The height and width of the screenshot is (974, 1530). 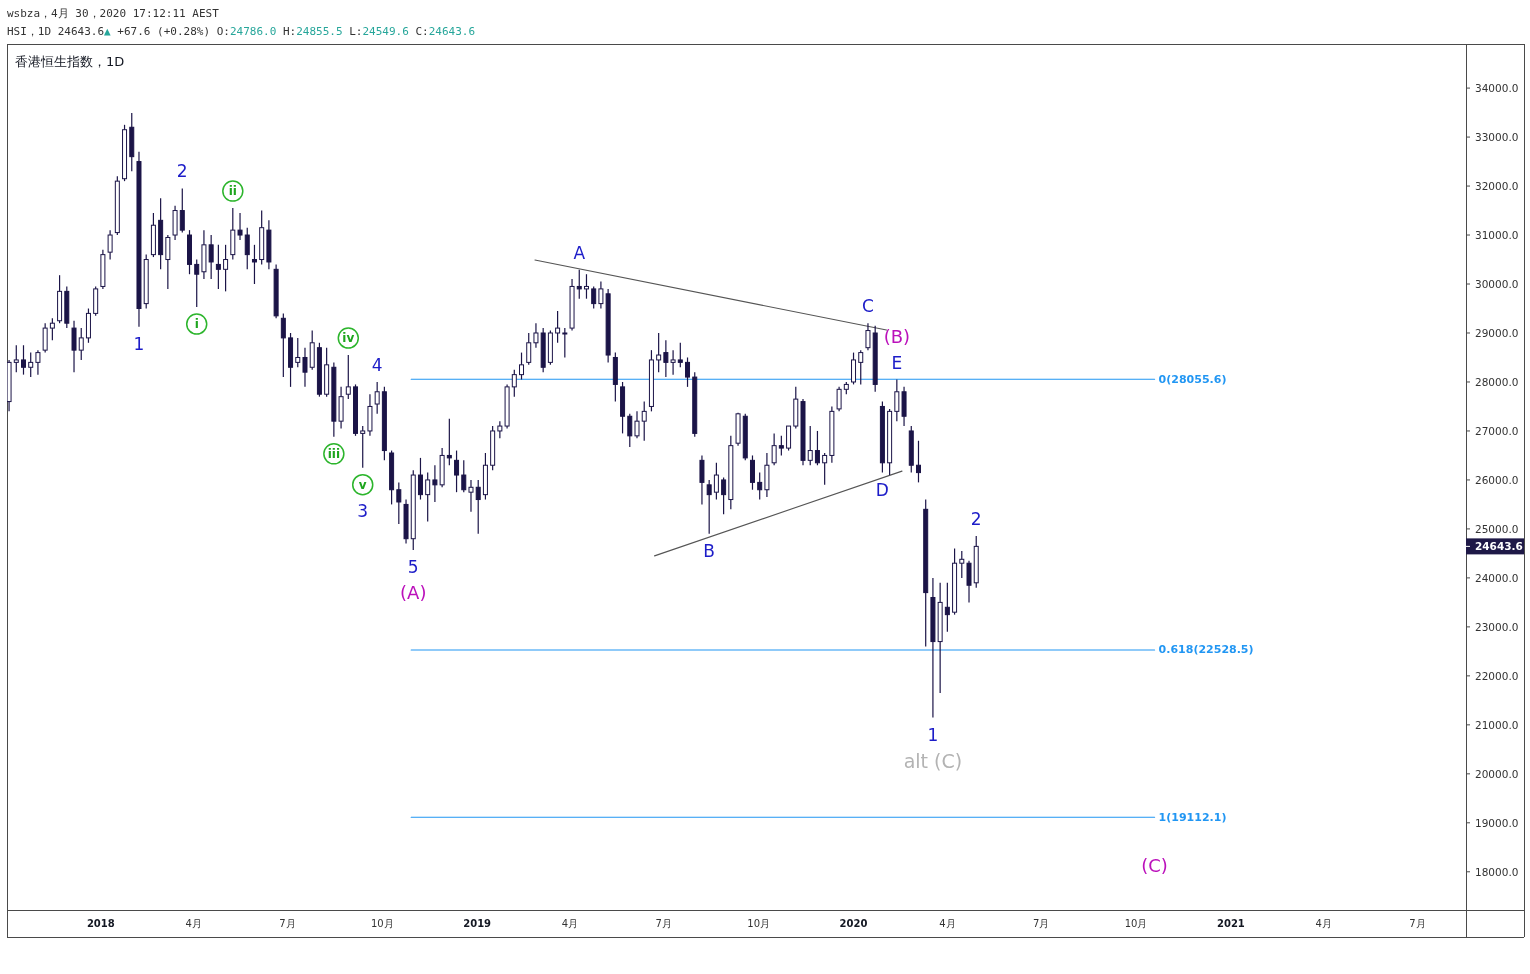 I want to click on header: HSI，1D 24643.6▲ +67.6 (+0.28%) O:24786.0 H:24855.5 L:24549.6 C:24643.6, so click(x=241, y=31).